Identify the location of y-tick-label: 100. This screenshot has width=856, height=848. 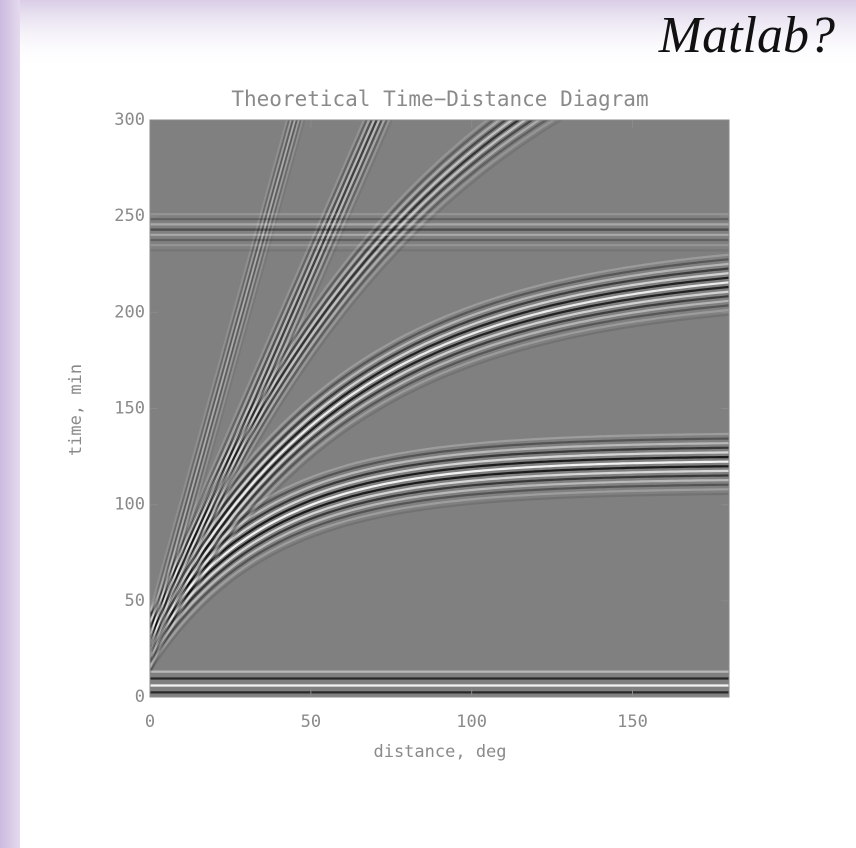
(129, 505).